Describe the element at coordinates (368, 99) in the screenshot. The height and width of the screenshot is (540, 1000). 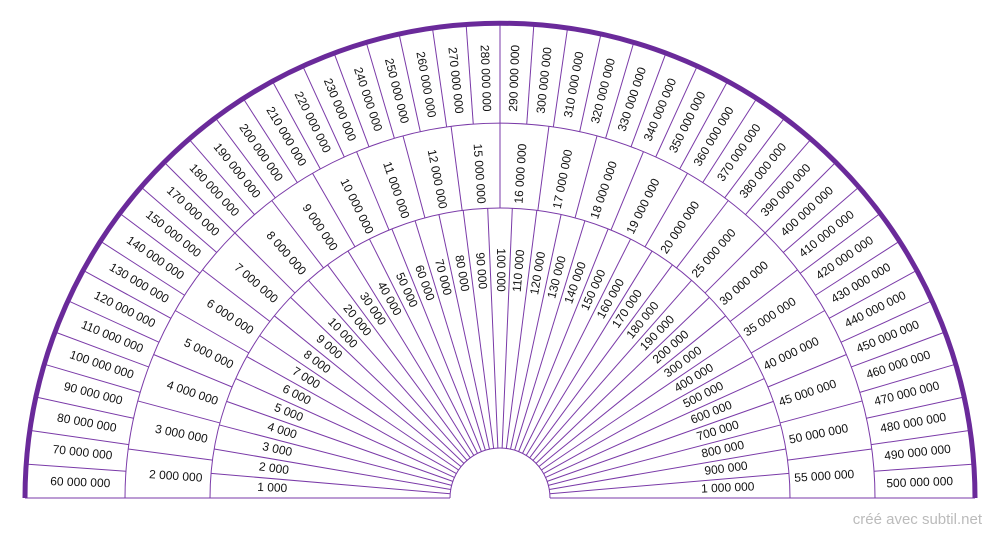
I see `sector-label-outer: 240 000 000` at that location.